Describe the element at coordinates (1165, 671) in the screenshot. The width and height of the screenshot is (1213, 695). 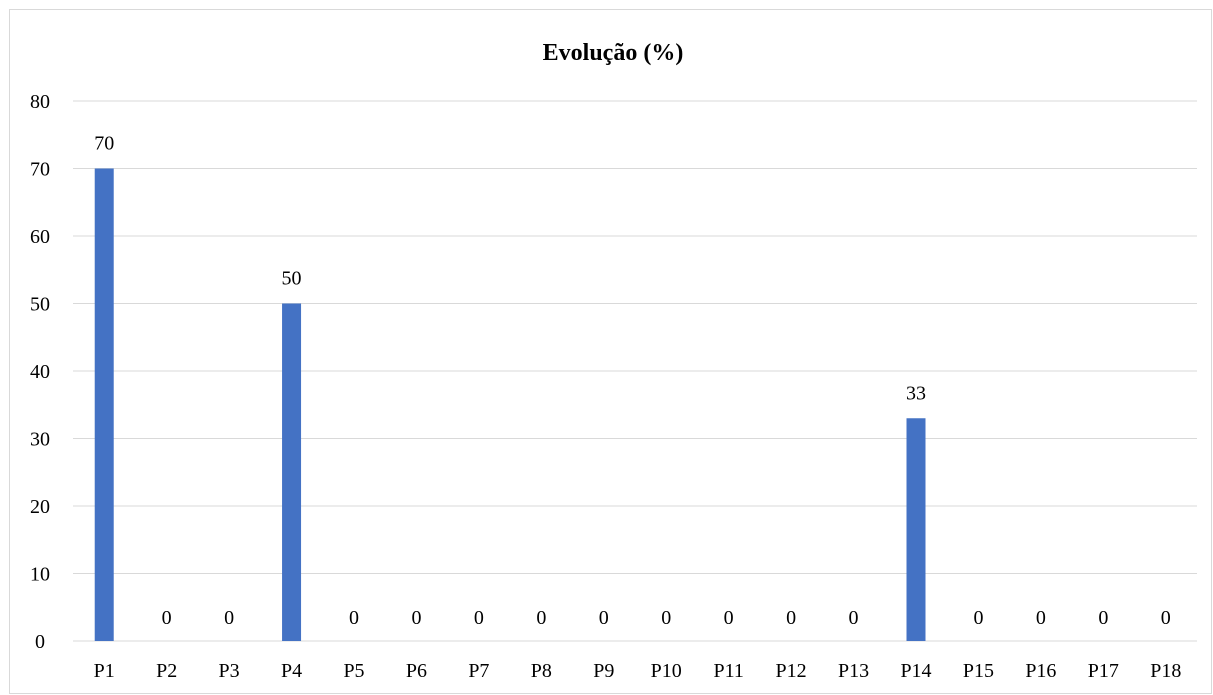
I see `x-tick-label: P18` at that location.